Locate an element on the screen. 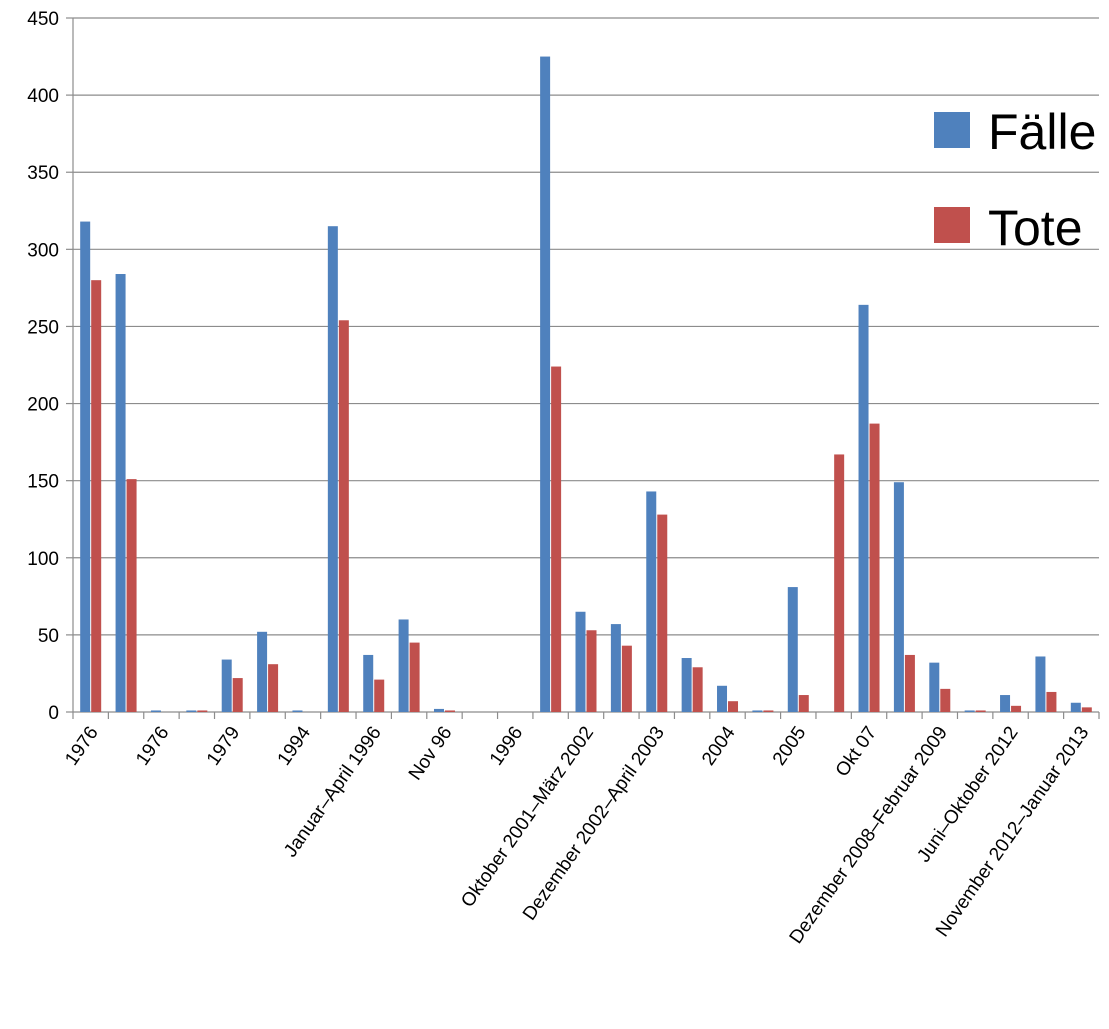  x-tick-label: November 2012–Januar 2013 is located at coordinates (1012, 832).